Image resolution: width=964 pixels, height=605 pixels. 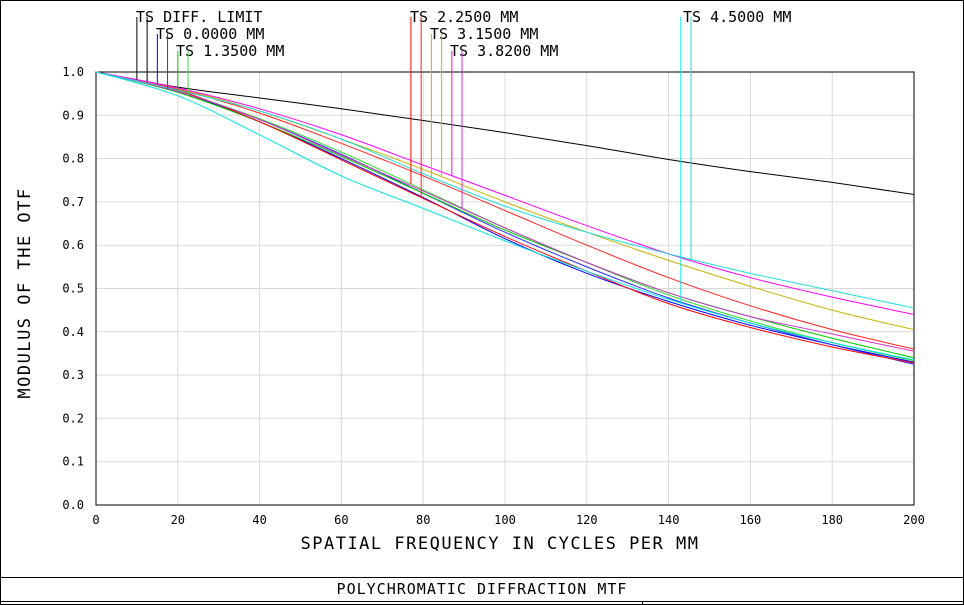 I want to click on chart-title: POLYCHROMATIC DIFFRACTION MTF, so click(x=482, y=589).